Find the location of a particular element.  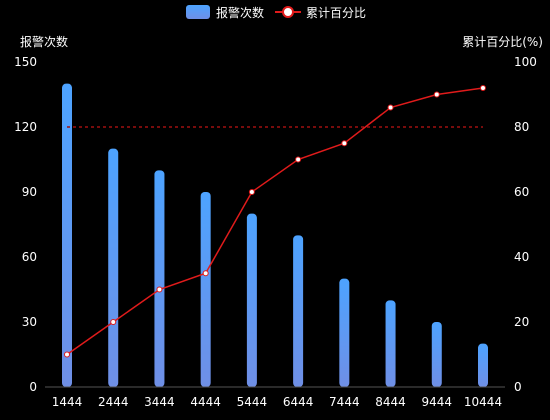

x-tick-label: 9444 is located at coordinates (437, 402).